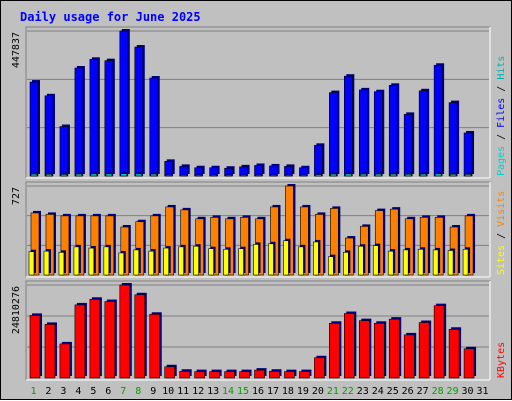 This screenshot has height=401, width=512. What do you see at coordinates (273, 391) in the screenshot?
I see `x-tick-label: 17` at bounding box center [273, 391].